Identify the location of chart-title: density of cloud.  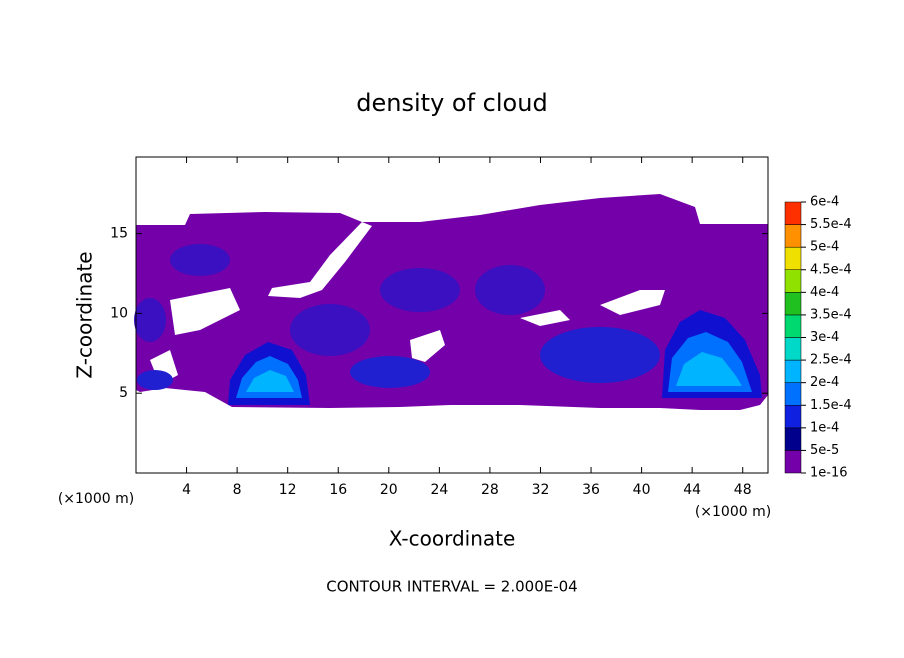
(451, 103).